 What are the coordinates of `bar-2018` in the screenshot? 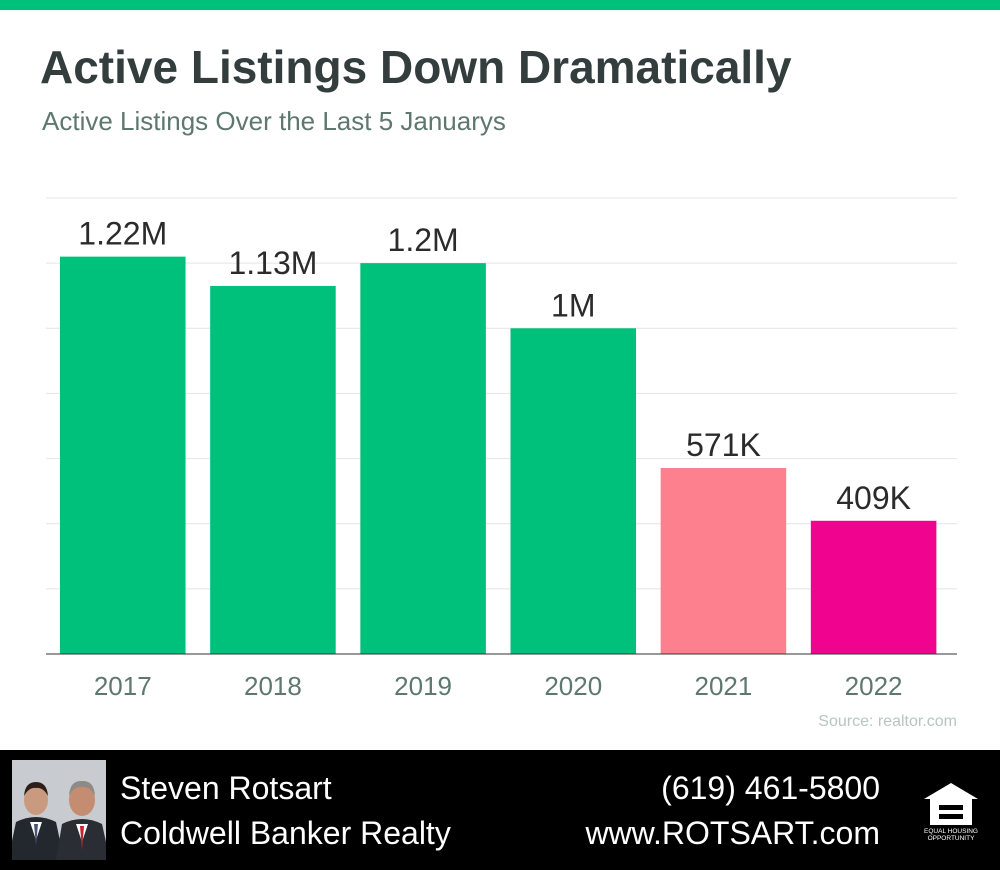 It's located at (273, 469).